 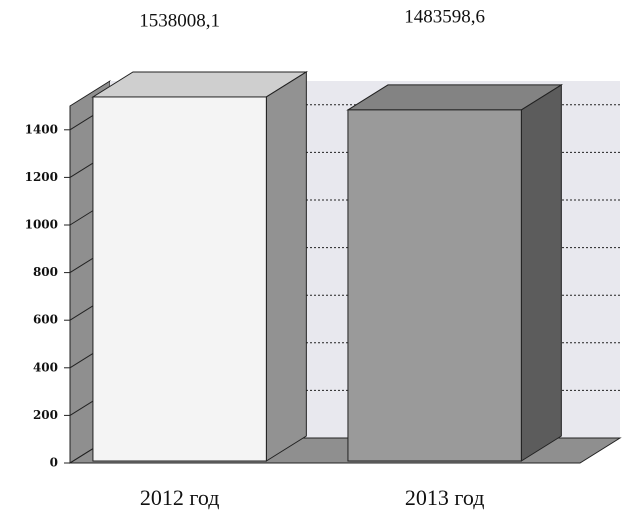 I want to click on y-tick-label: 200, so click(x=45, y=415).